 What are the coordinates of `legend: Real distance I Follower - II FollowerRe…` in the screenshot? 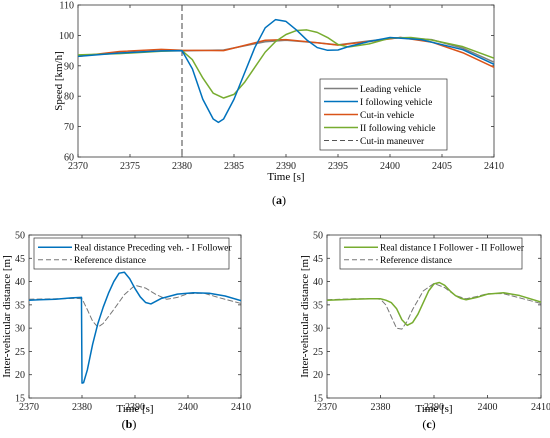 It's located at (432, 253).